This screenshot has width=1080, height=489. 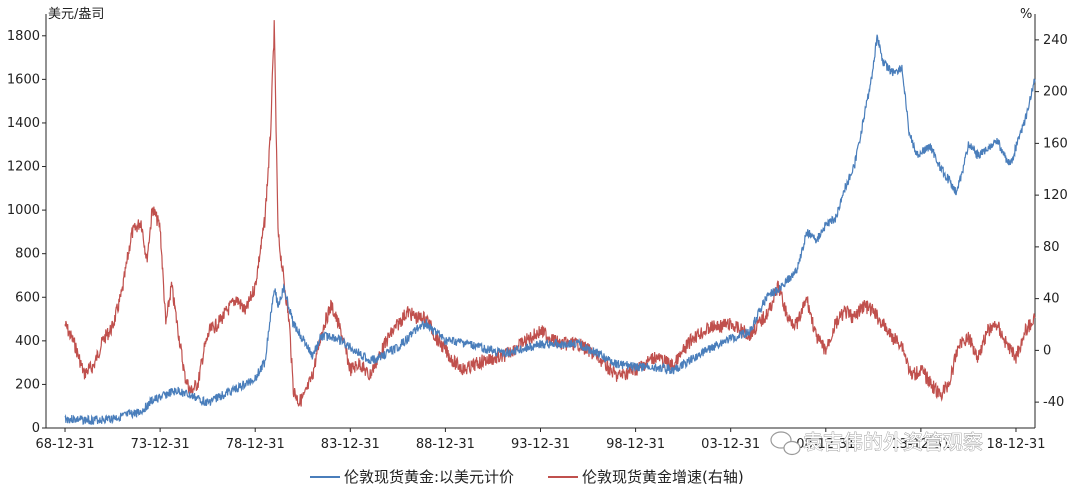 I want to click on x-tick-label: 03-12-31, so click(x=730, y=444).